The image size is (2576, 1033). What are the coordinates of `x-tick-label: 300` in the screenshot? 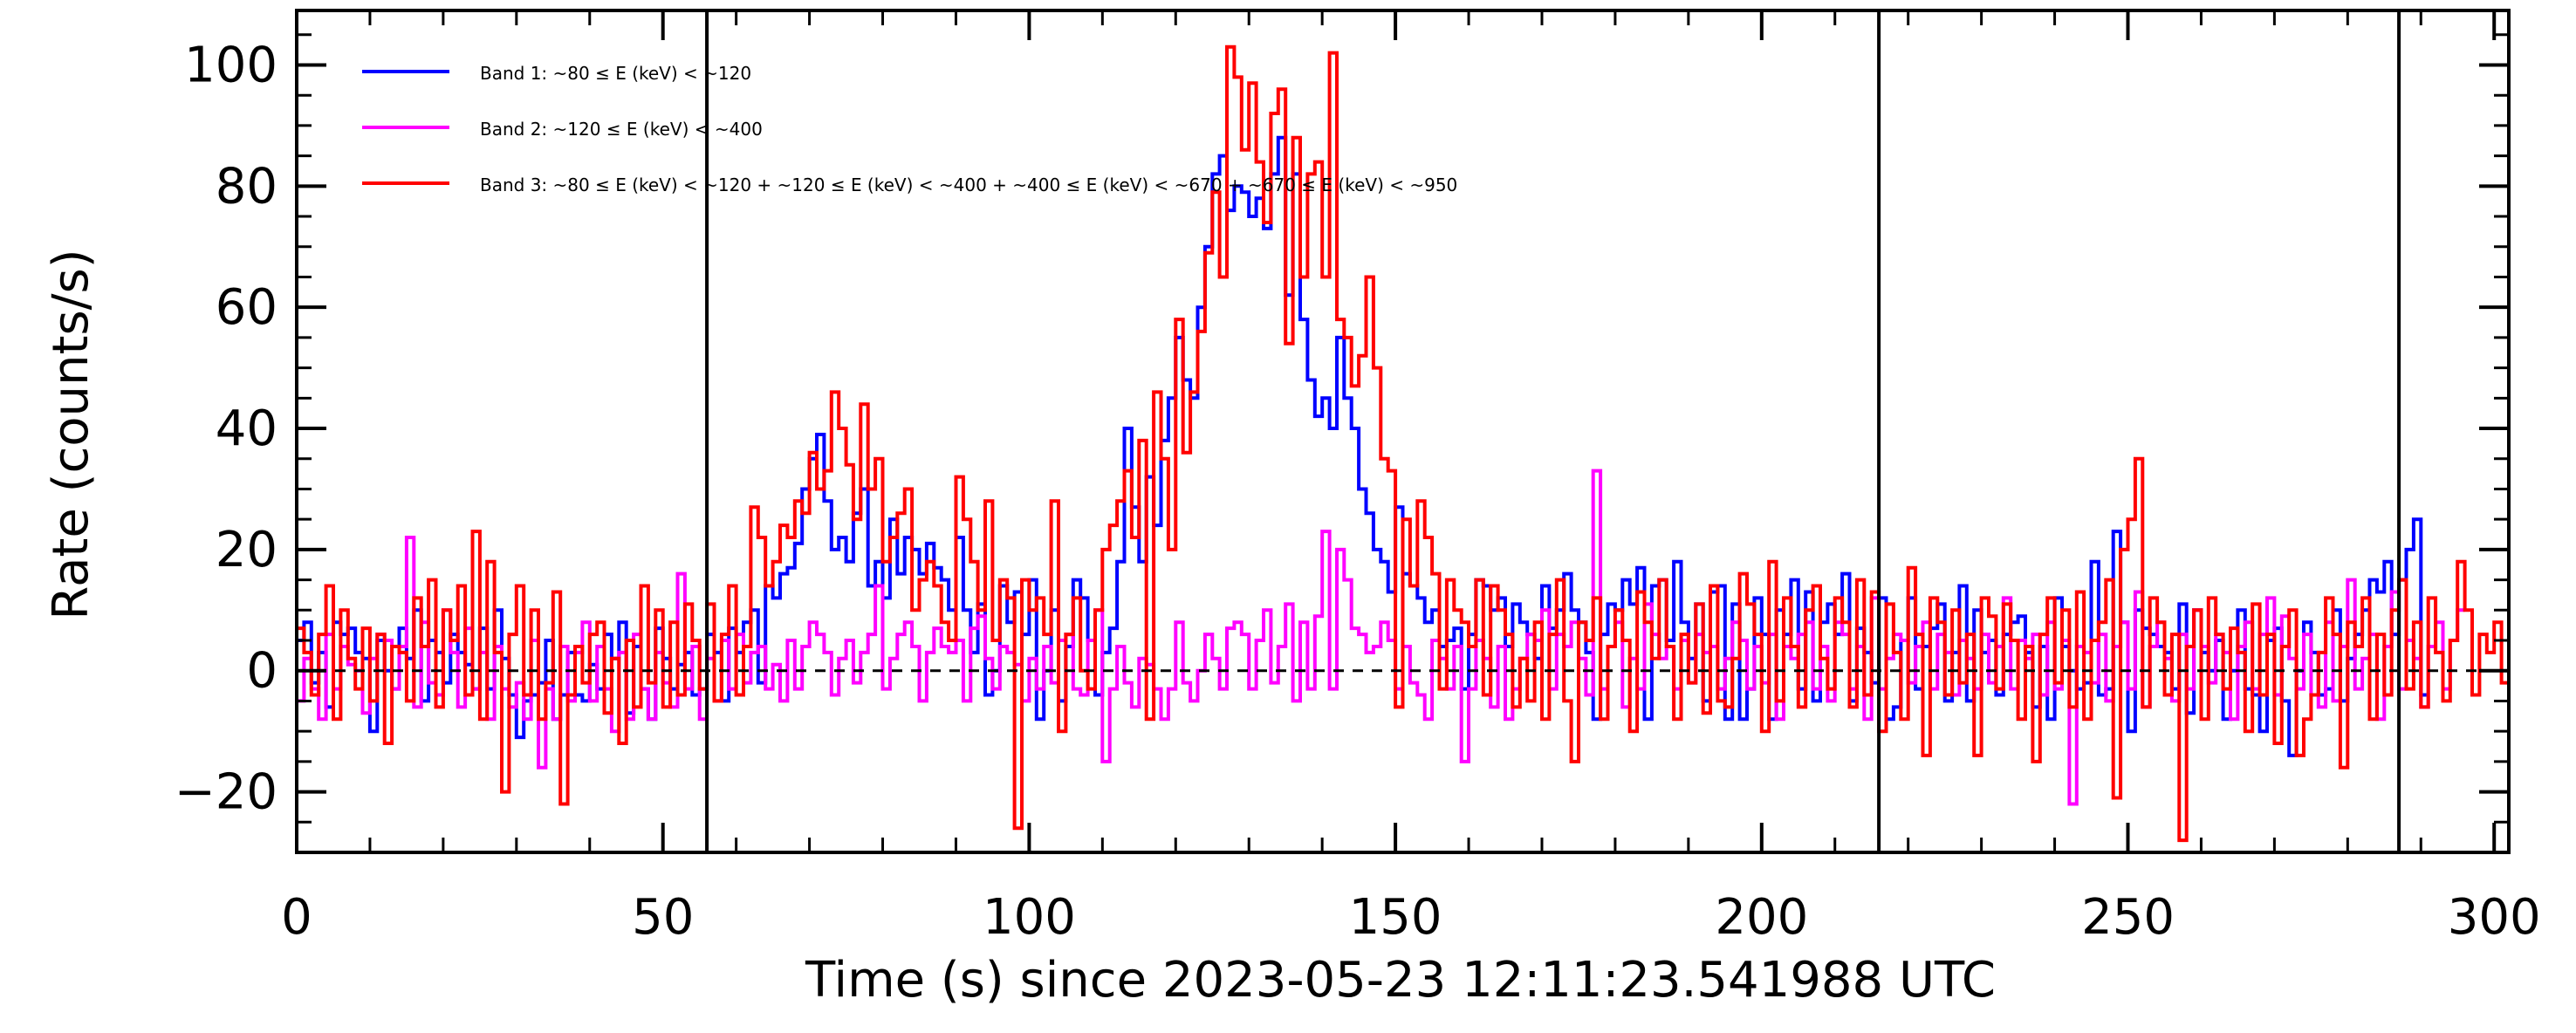 It's located at (2494, 918).